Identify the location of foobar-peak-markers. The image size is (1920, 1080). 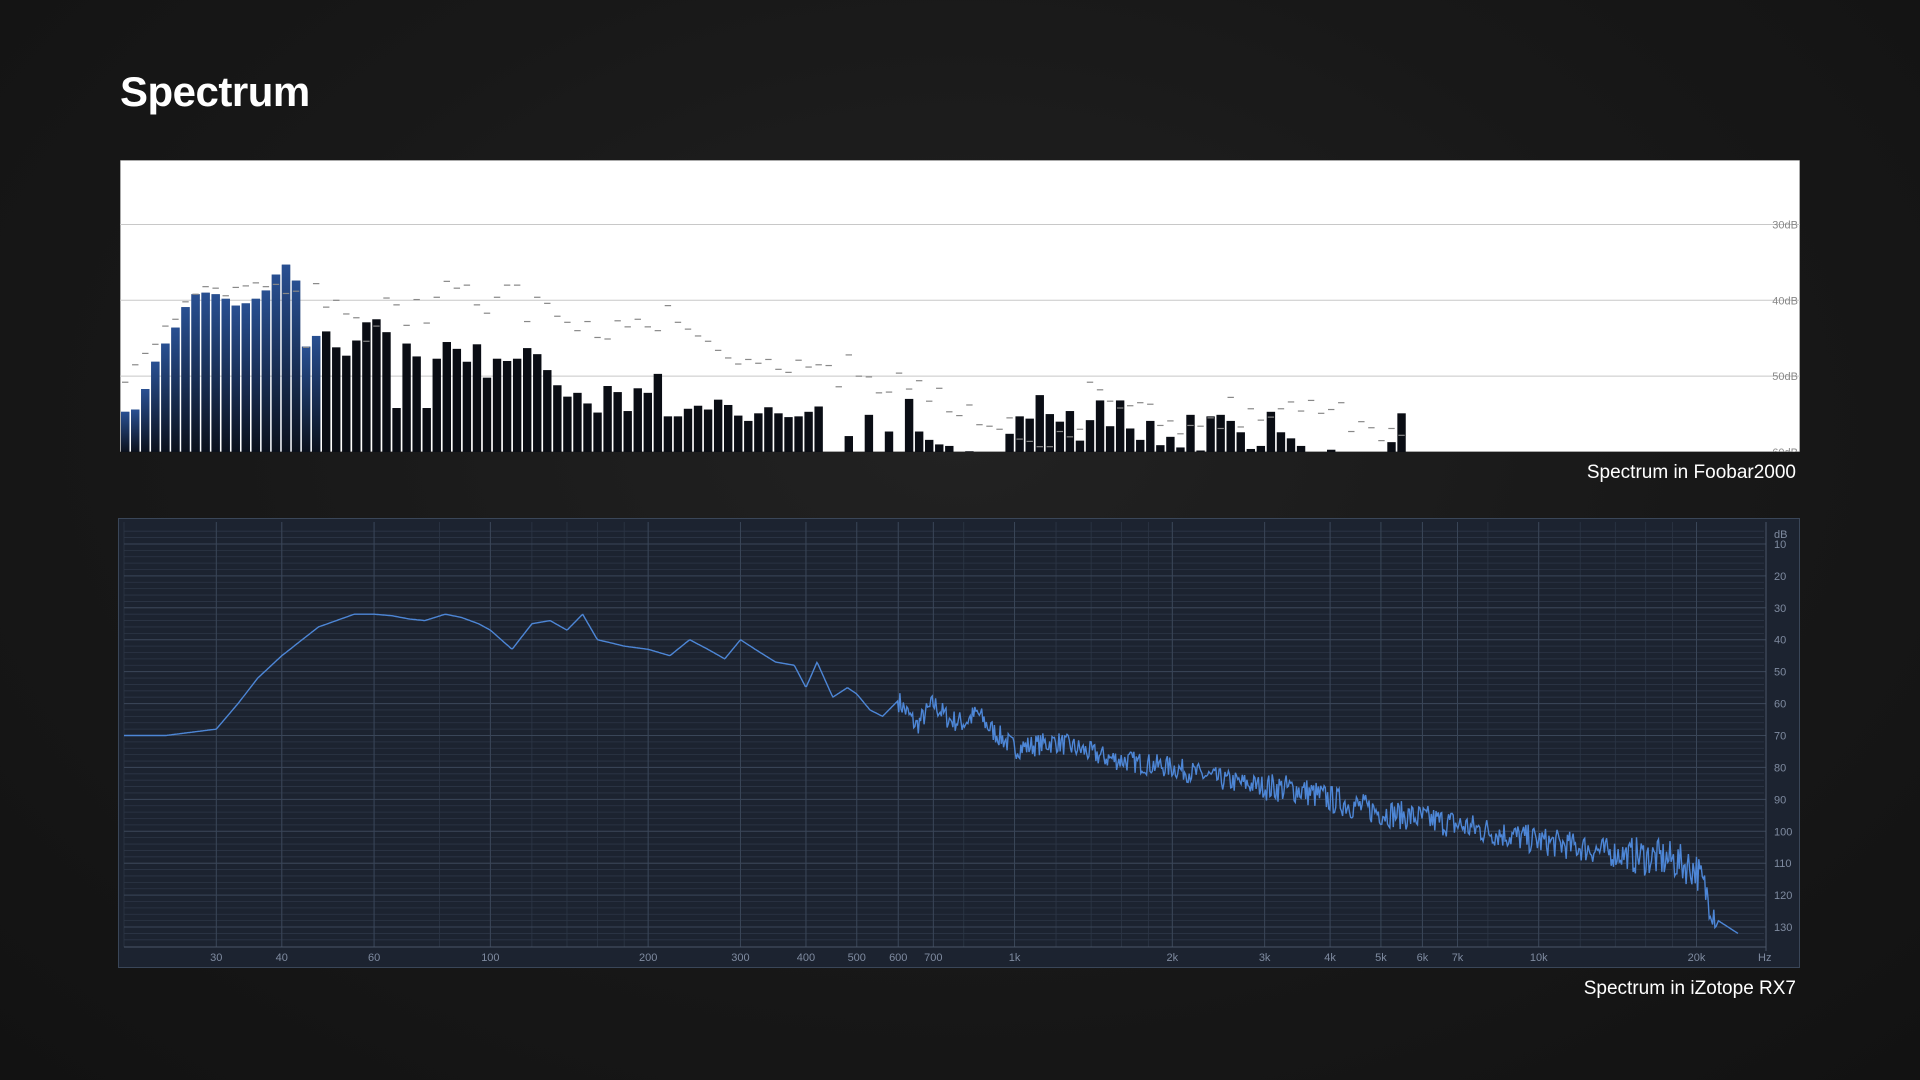
(763, 364).